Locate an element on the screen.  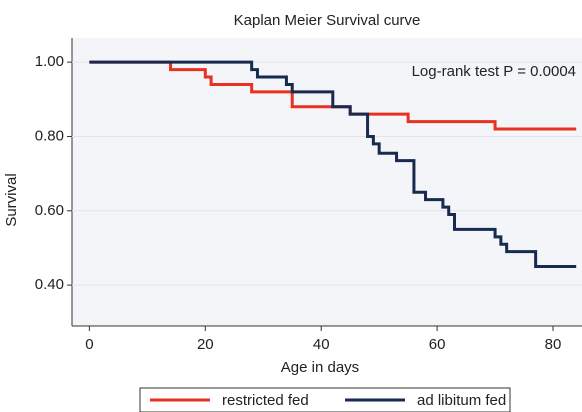
x-tick-label: 60 is located at coordinates (437, 344).